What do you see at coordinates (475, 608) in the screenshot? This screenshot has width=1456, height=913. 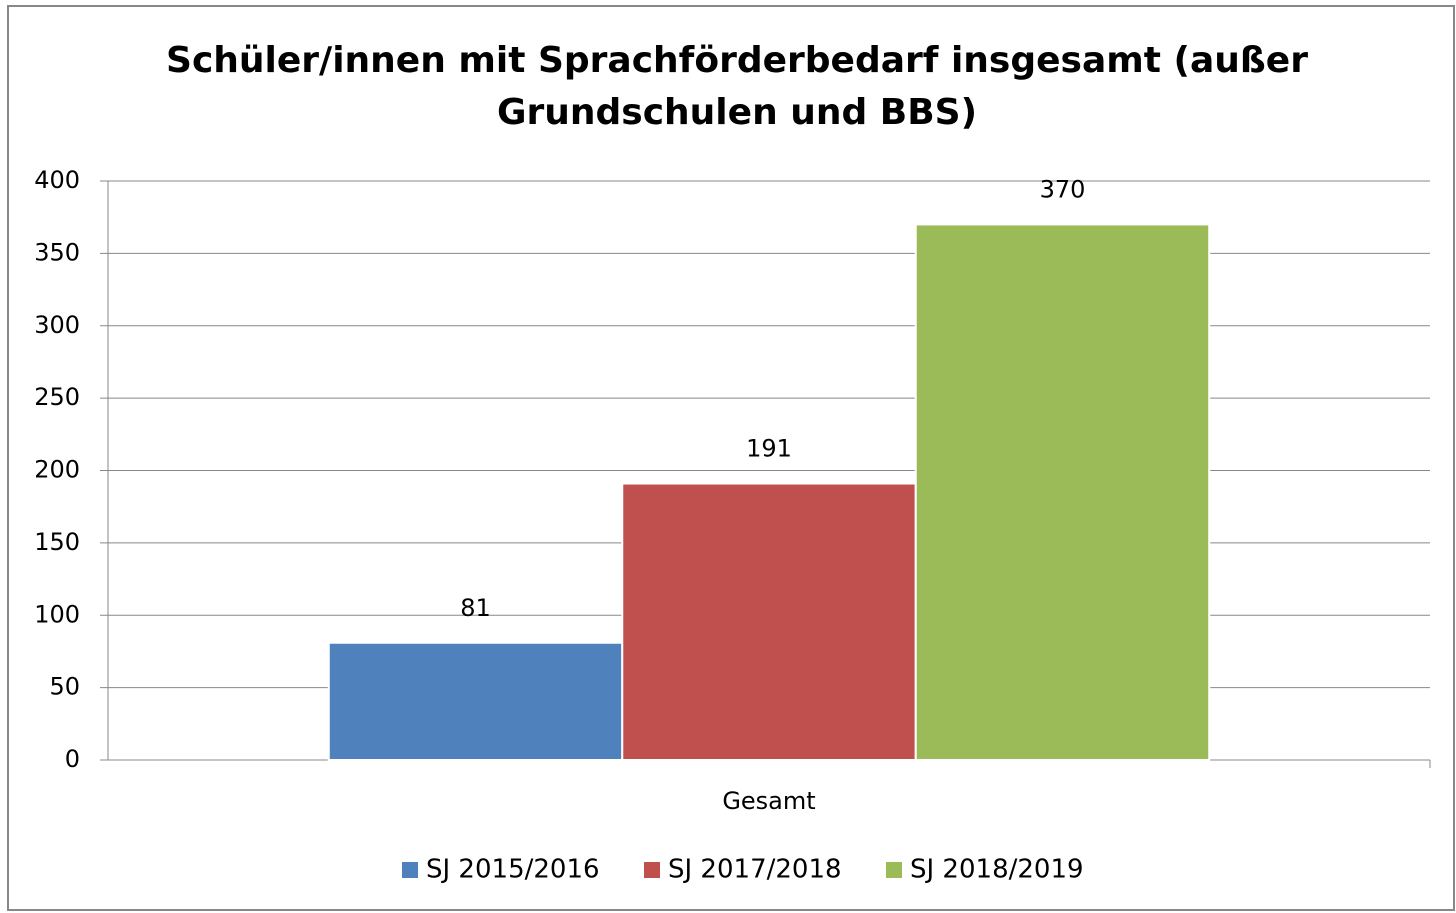 I see `data-label: 81` at bounding box center [475, 608].